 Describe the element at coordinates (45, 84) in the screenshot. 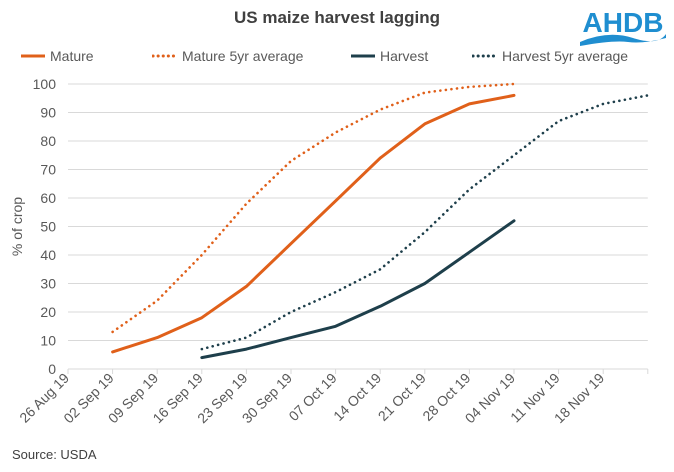

I see `y-tick-label: 100` at that location.